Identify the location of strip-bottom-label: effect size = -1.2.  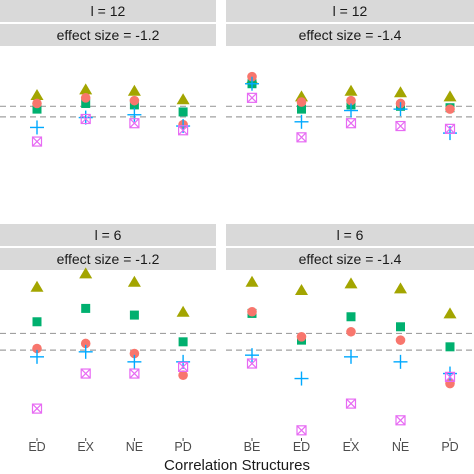
(108, 259).